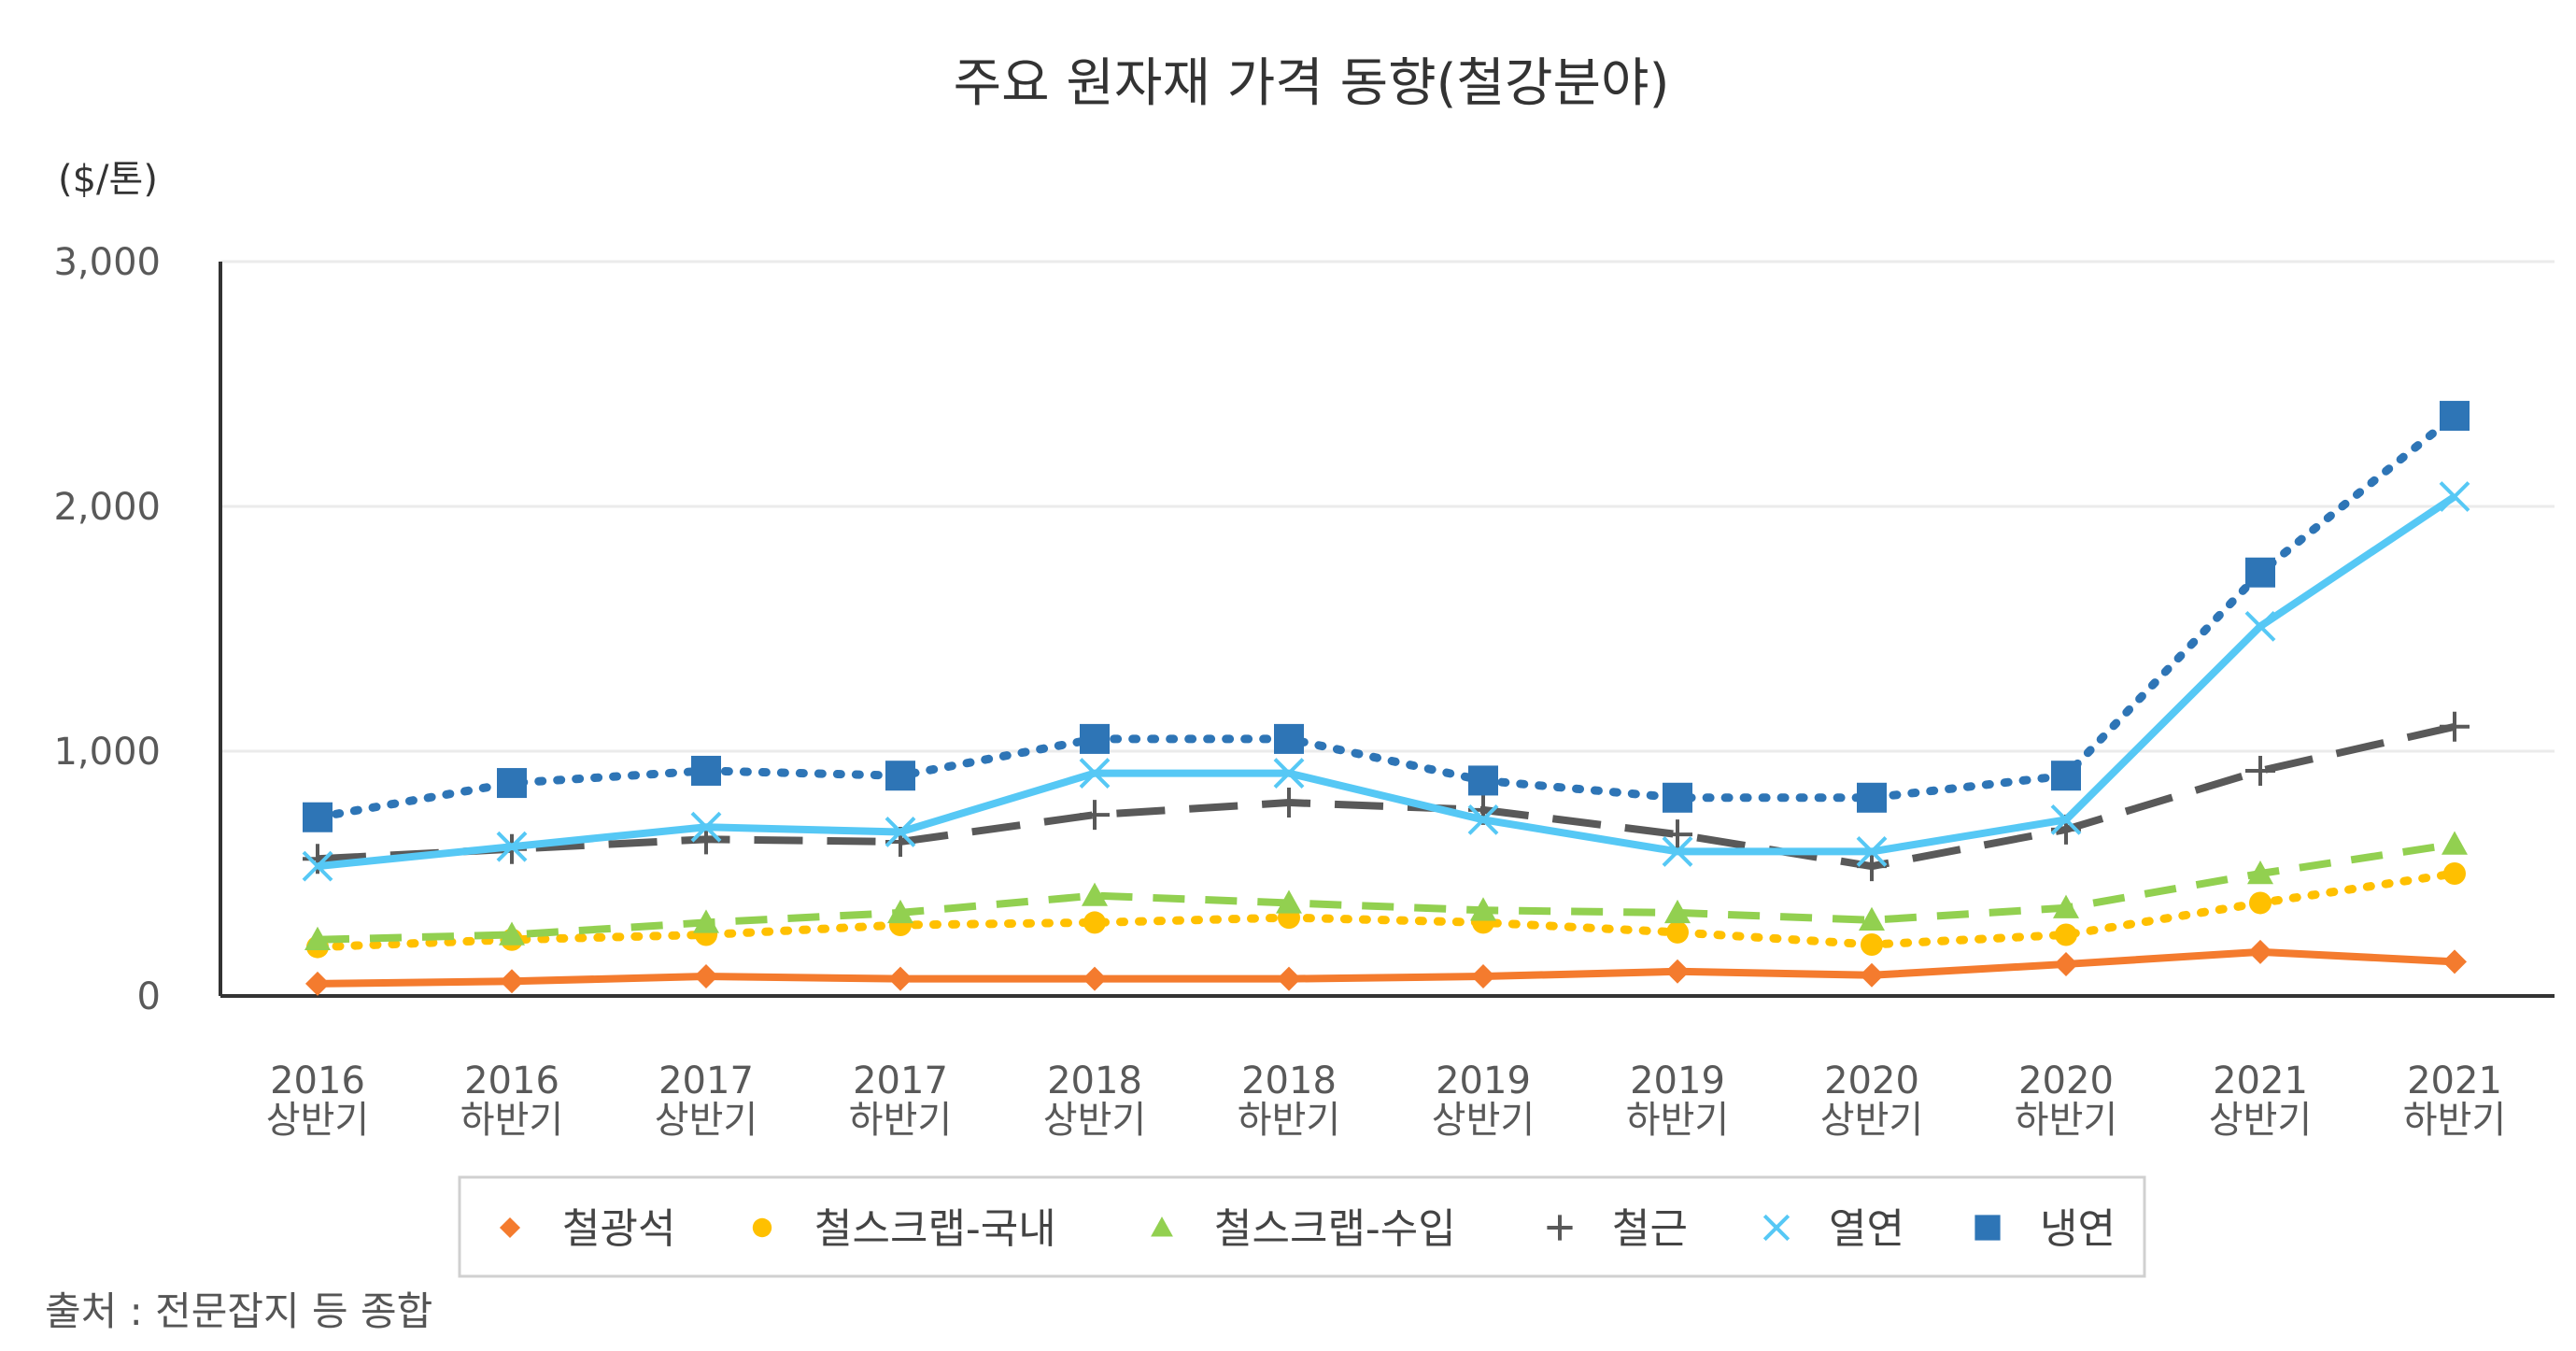 Image resolution: width=2576 pixels, height=1351 pixels. What do you see at coordinates (108, 179) in the screenshot?
I see `y-axis-unit-label: ($/톤)` at bounding box center [108, 179].